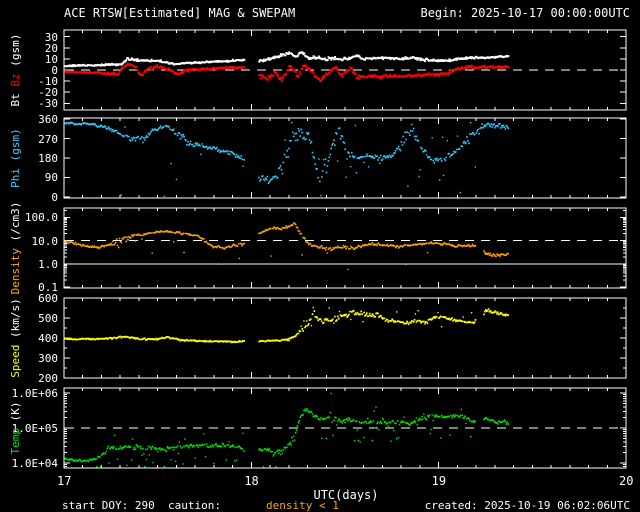 Image resolution: width=640 pixels, height=512 pixels. Describe the element at coordinates (108, 505) in the screenshot. I see `start-doy-label: start DOY: 290` at that location.